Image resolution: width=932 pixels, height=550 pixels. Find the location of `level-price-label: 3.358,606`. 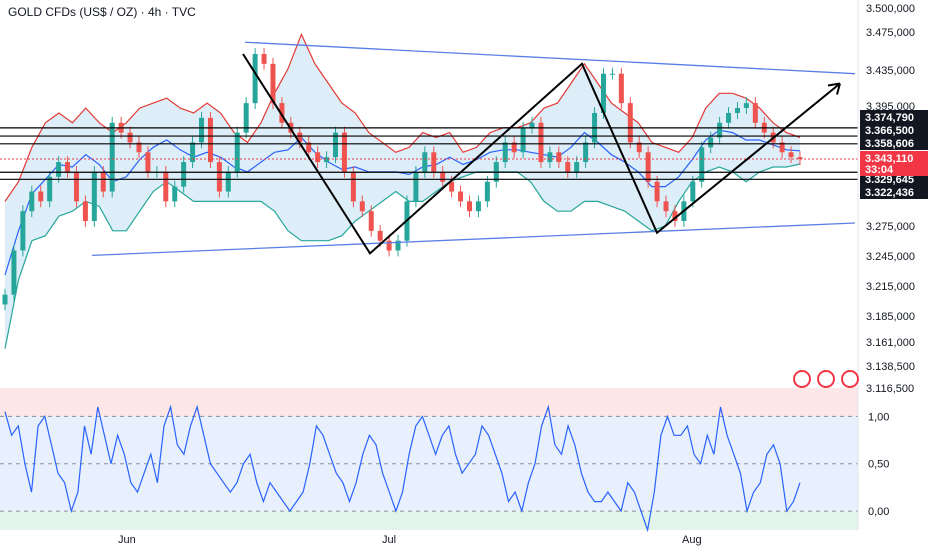

level-price-label: 3.358,606 is located at coordinates (889, 144).